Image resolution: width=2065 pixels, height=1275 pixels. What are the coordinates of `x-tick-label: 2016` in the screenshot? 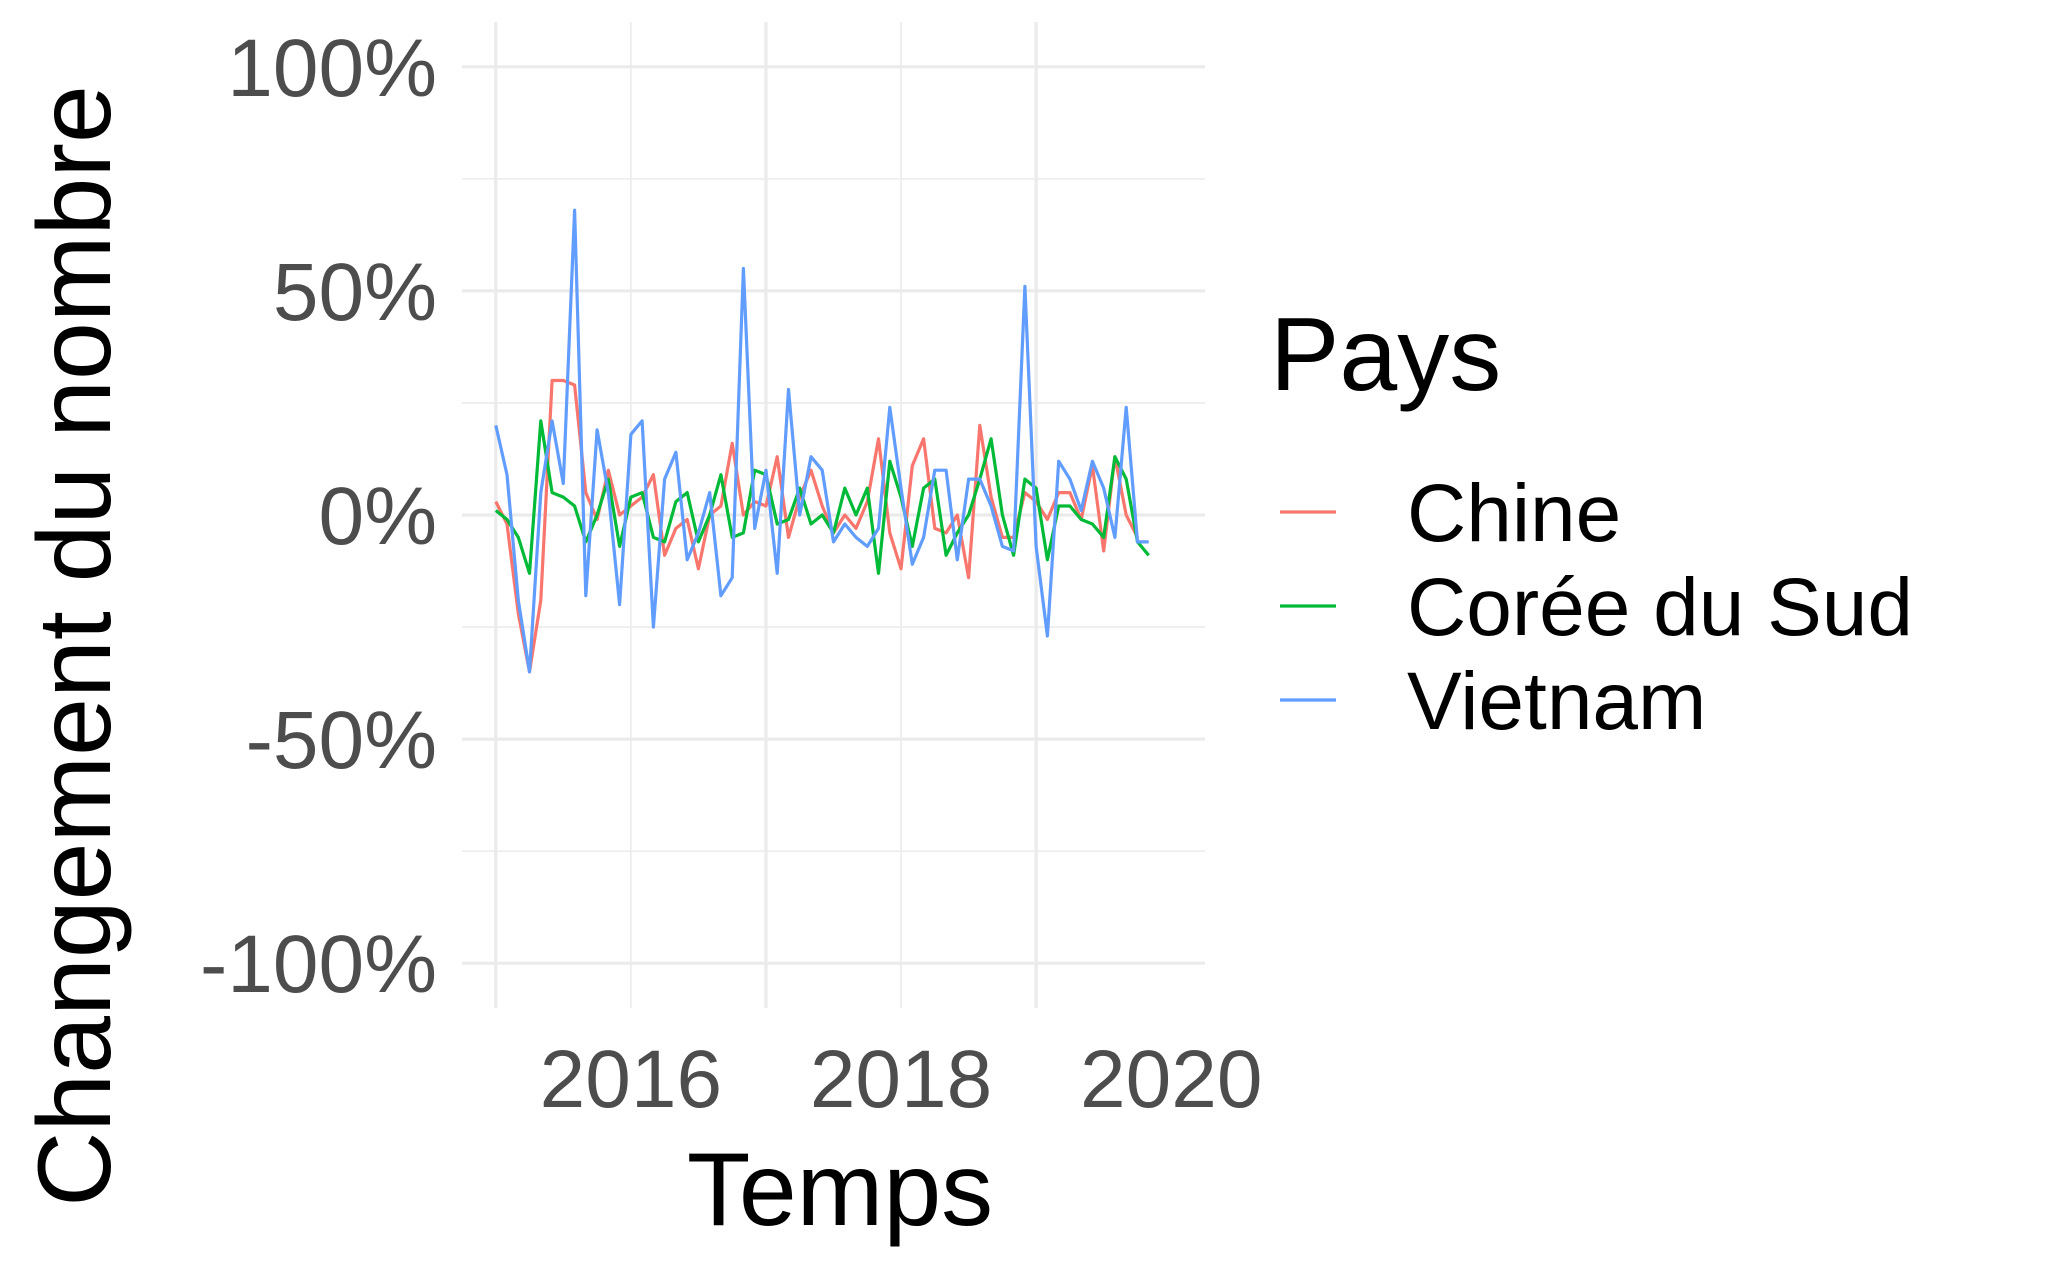 It's located at (631, 1079).